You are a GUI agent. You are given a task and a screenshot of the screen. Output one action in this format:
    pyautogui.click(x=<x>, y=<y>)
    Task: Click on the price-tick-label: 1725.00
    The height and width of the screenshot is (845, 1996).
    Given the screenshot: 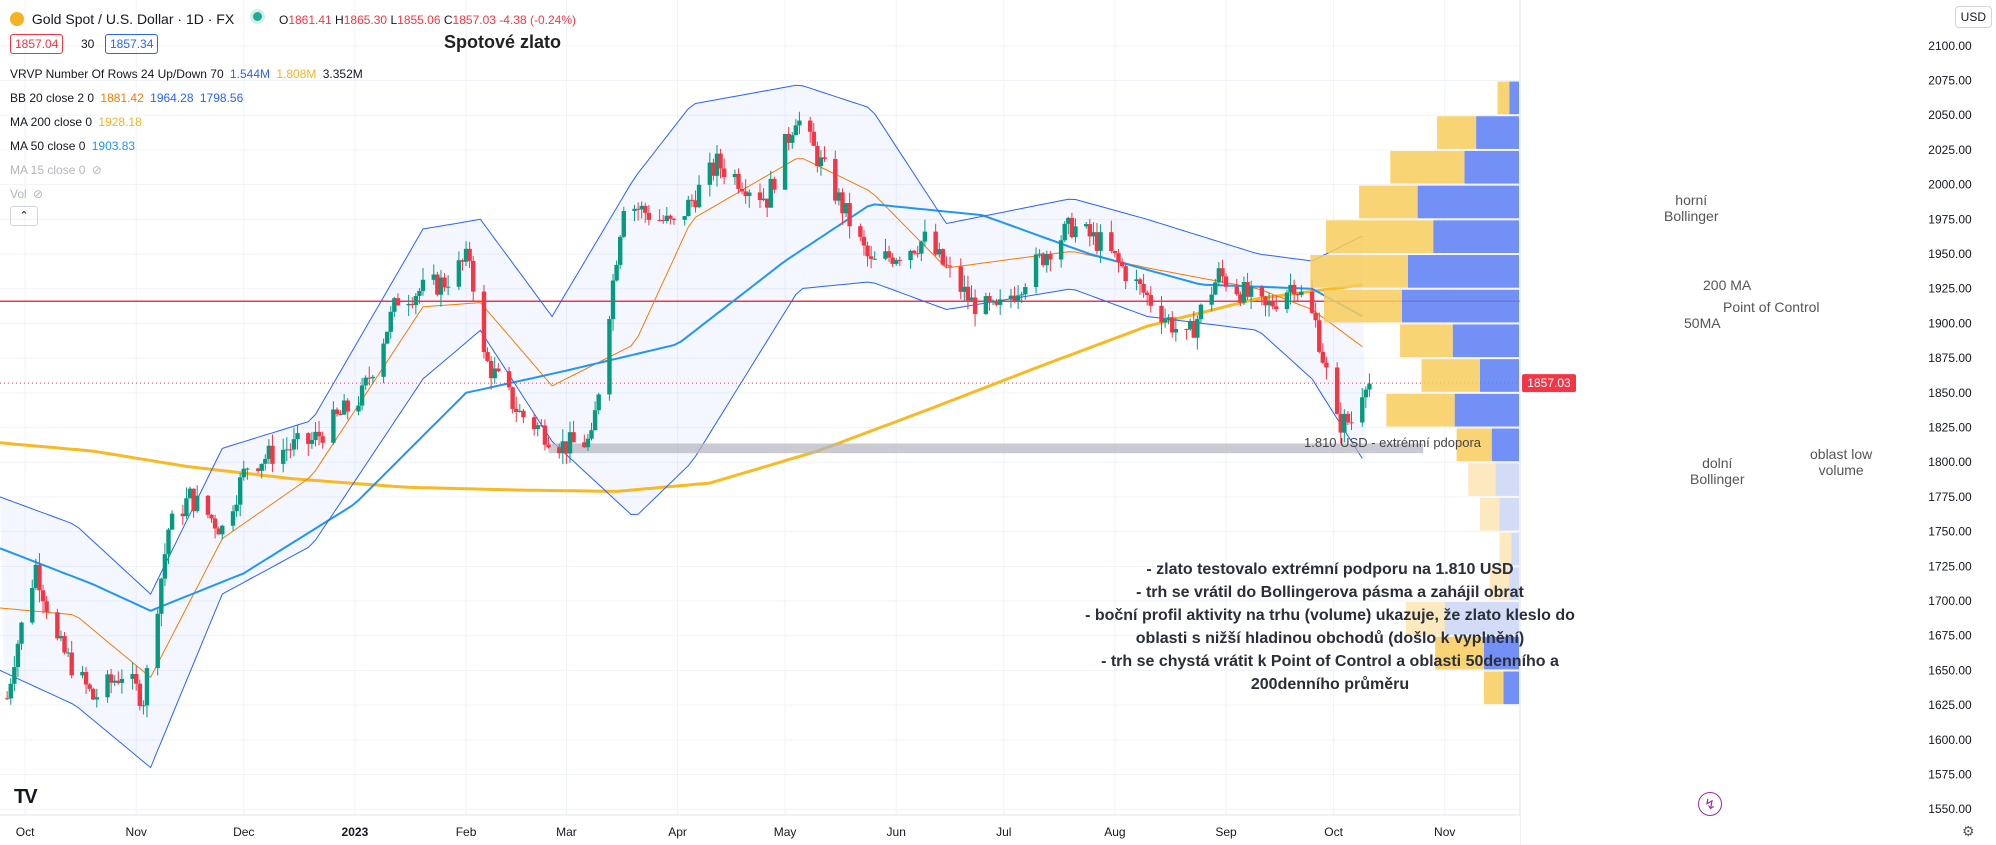 What is the action you would take?
    pyautogui.click(x=1950, y=566)
    